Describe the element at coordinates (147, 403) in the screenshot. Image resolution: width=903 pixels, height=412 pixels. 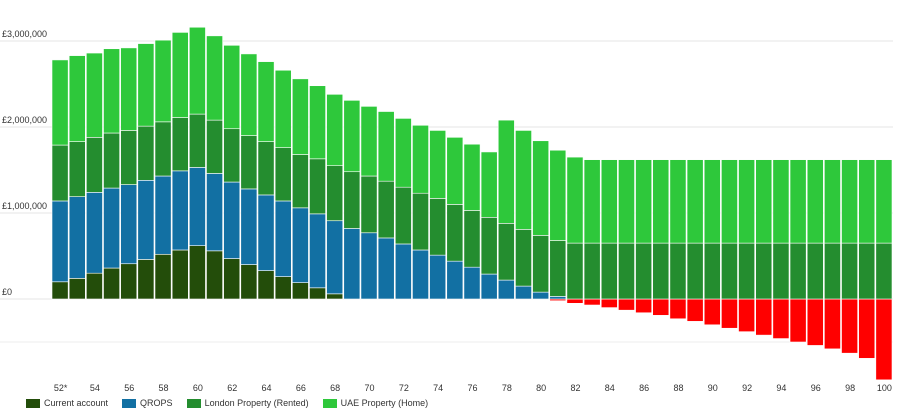
I see `legend-item-qrops: QROPS` at that location.